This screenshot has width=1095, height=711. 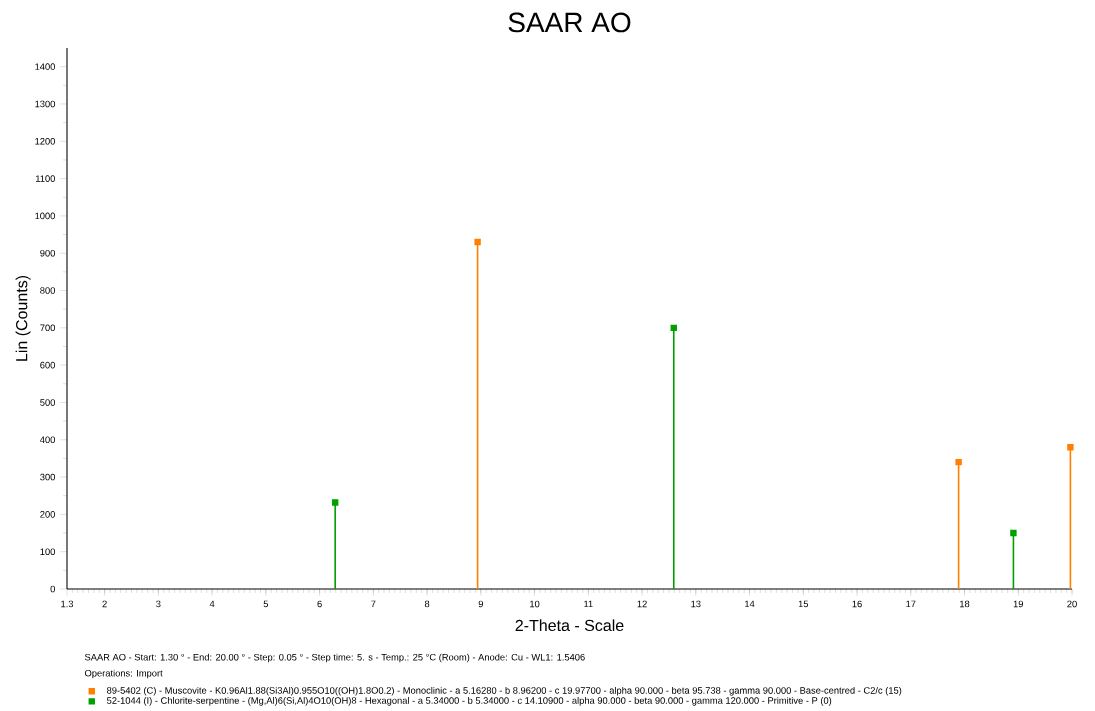 I want to click on x-tick-label: 12, so click(x=642, y=604).